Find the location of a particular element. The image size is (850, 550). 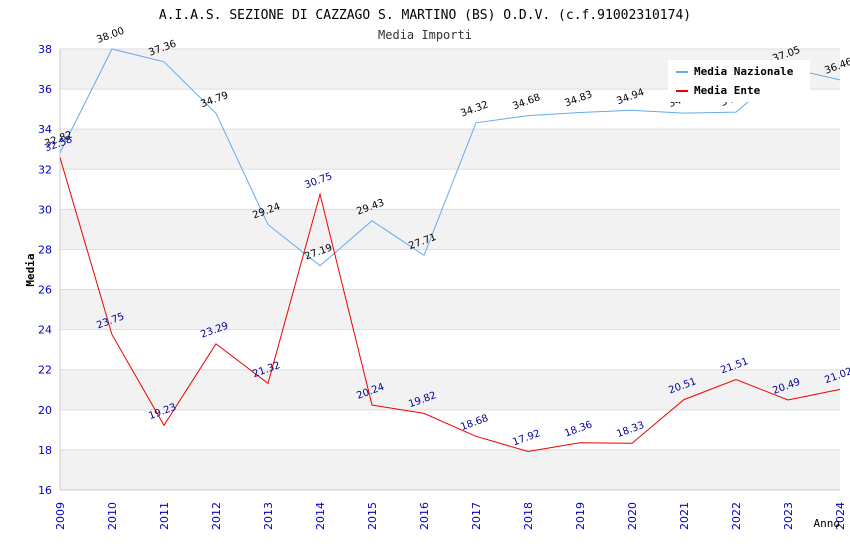

y-tick-label: 26 is located at coordinates (45, 290).